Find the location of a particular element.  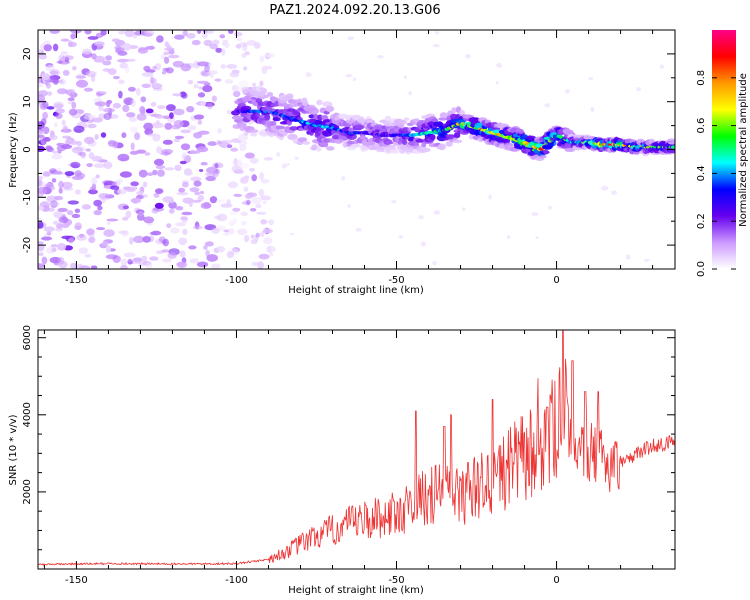

snr-xlabel: Height of straight line (km) is located at coordinates (356, 590).